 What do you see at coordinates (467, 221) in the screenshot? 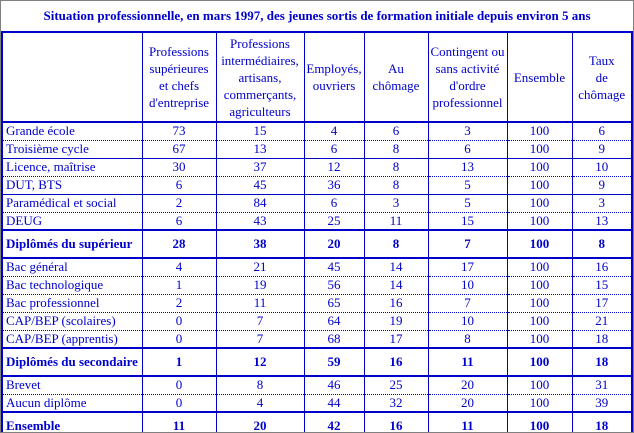
I see `cell-value: 15` at bounding box center [467, 221].